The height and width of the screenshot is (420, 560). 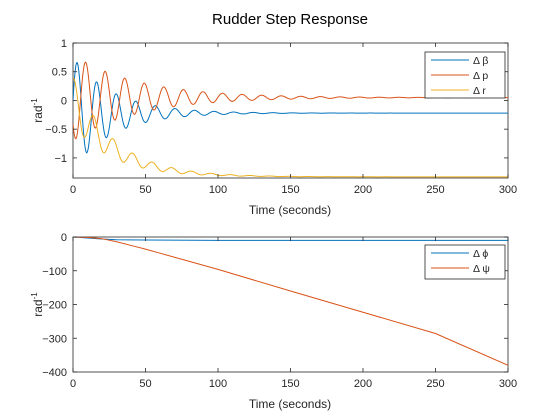 I want to click on top-legend-label-0: Δ β, so click(x=480, y=61).